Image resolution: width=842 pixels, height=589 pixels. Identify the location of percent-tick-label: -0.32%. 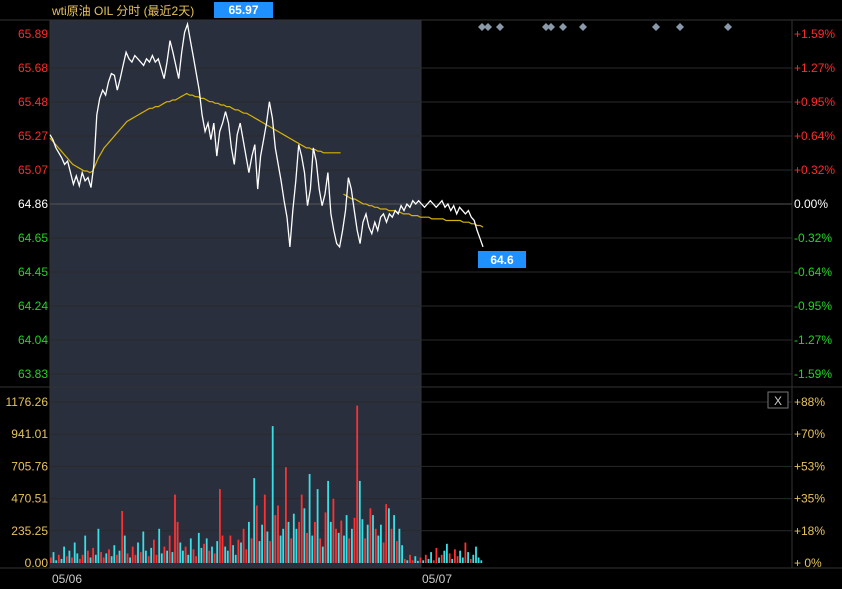
(813, 238).